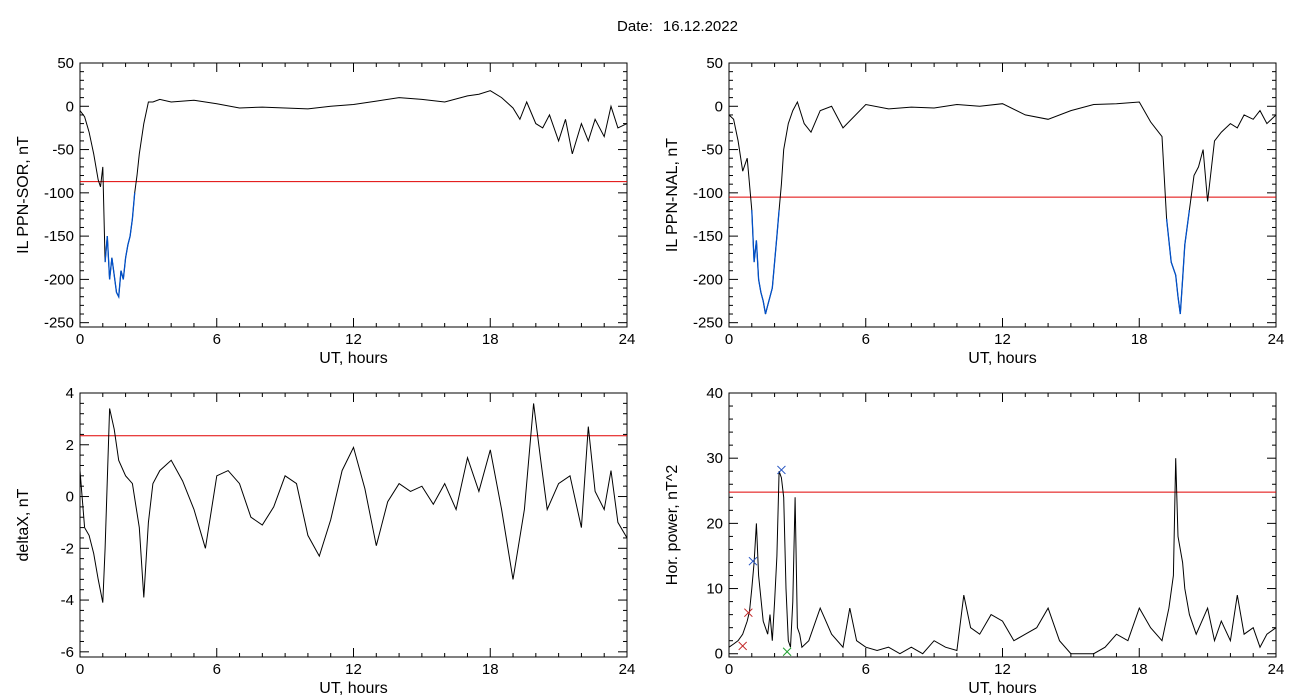 The height and width of the screenshot is (700, 1300). Describe the element at coordinates (67, 652) in the screenshot. I see `y-tick-label: -6` at that location.